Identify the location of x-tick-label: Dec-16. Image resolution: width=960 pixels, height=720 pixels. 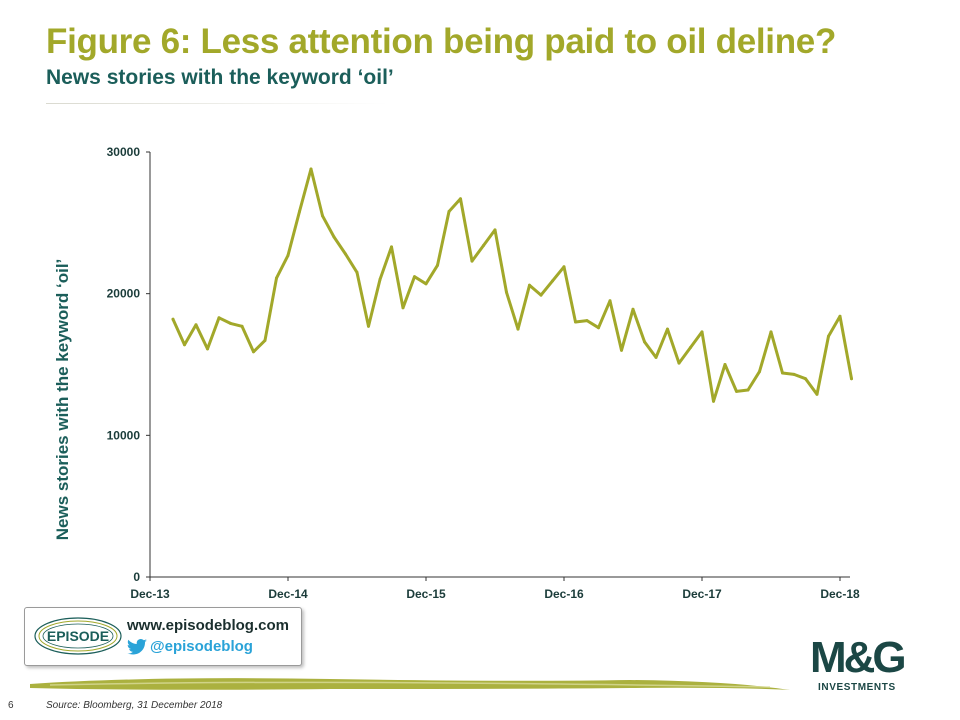
(564, 594).